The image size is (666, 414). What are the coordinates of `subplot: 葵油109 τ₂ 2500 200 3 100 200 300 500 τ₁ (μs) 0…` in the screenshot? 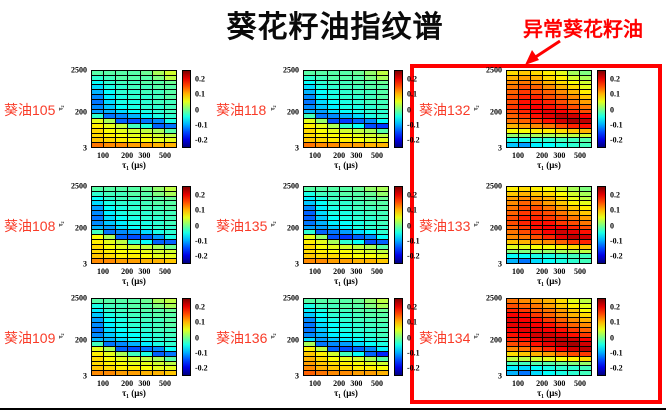 It's located at (109, 347).